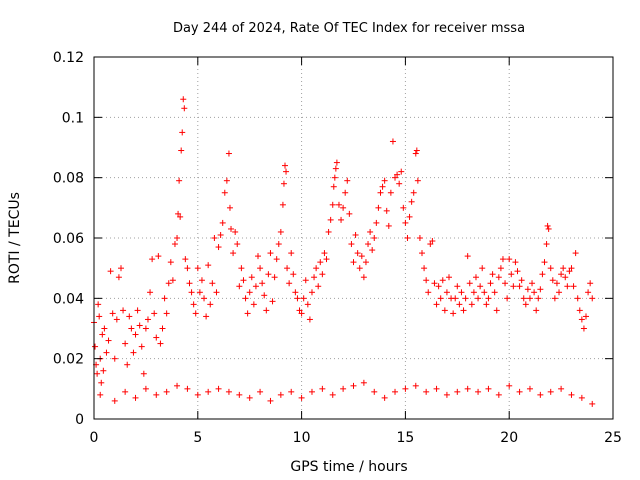 This screenshot has height=480, width=640. What do you see at coordinates (509, 438) in the screenshot?
I see `x-tick-label: 20` at bounding box center [509, 438].